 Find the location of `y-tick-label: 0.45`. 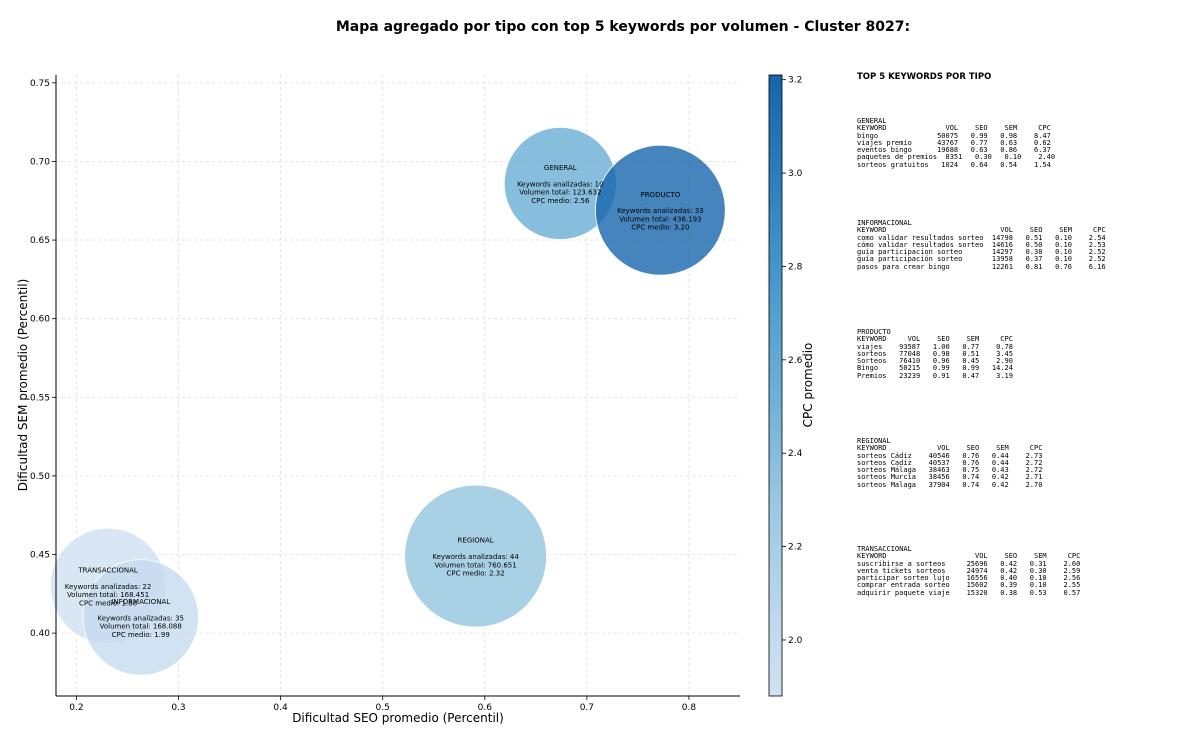

y-tick-label: 0.45 is located at coordinates (40, 556).